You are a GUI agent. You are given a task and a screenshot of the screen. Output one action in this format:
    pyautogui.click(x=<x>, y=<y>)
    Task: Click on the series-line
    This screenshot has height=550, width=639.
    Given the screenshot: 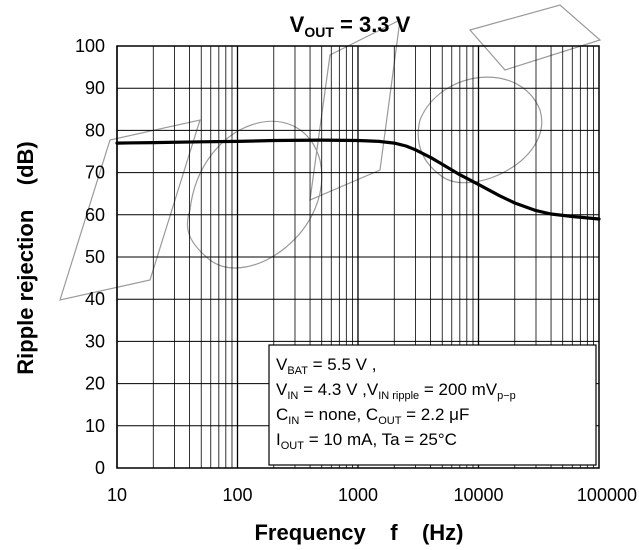 What is the action you would take?
    pyautogui.click(x=358, y=179)
    